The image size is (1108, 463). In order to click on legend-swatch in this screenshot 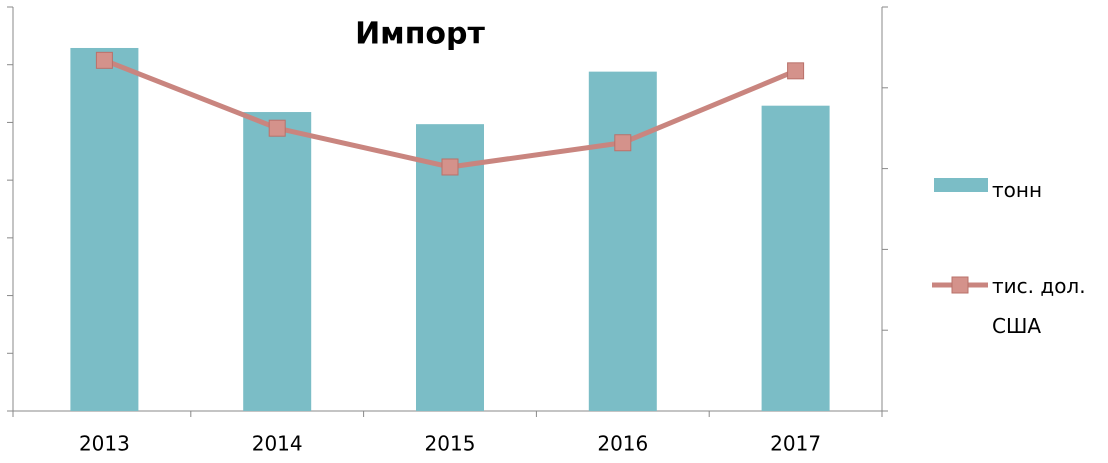, I will do `click(961, 185)`.